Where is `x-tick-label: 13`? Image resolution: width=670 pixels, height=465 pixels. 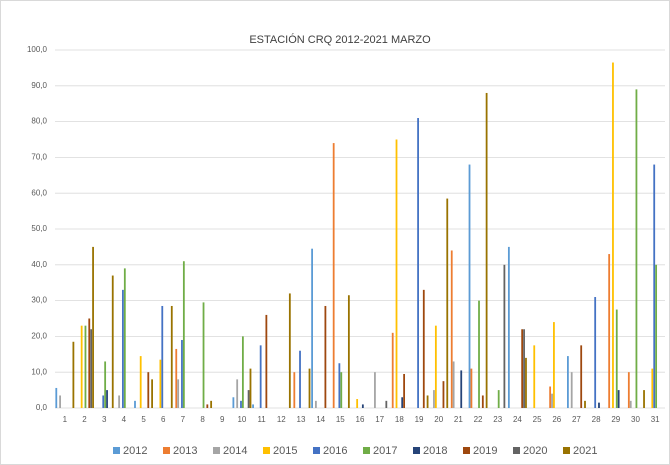
x-tick-label: 13 is located at coordinates (301, 419).